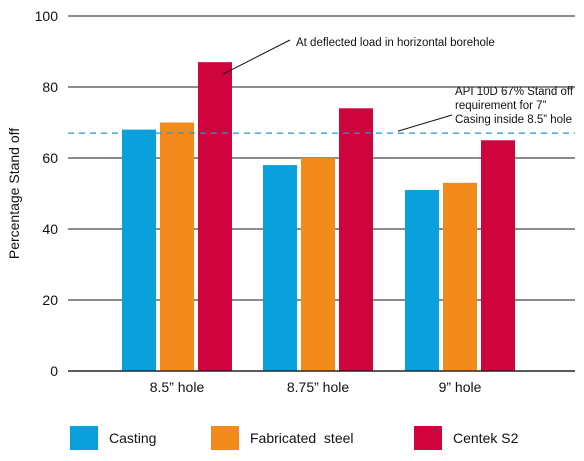 This screenshot has width=584, height=461. Describe the element at coordinates (302, 438) in the screenshot. I see `legend-label-2: Fabricated steel` at that location.